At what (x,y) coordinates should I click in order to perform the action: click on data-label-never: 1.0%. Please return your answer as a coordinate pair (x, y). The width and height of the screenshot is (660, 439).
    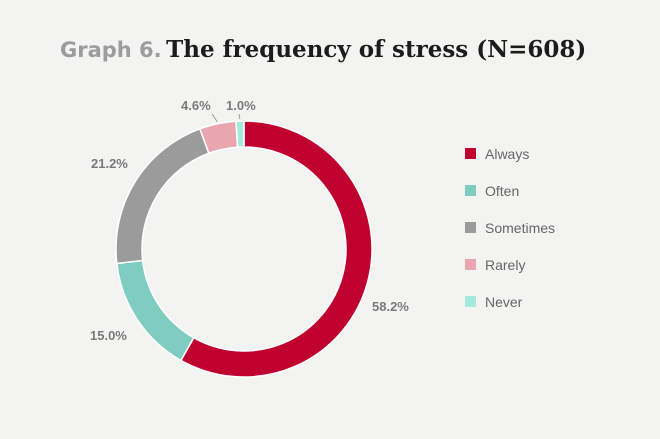
    Looking at the image, I should click on (241, 105).